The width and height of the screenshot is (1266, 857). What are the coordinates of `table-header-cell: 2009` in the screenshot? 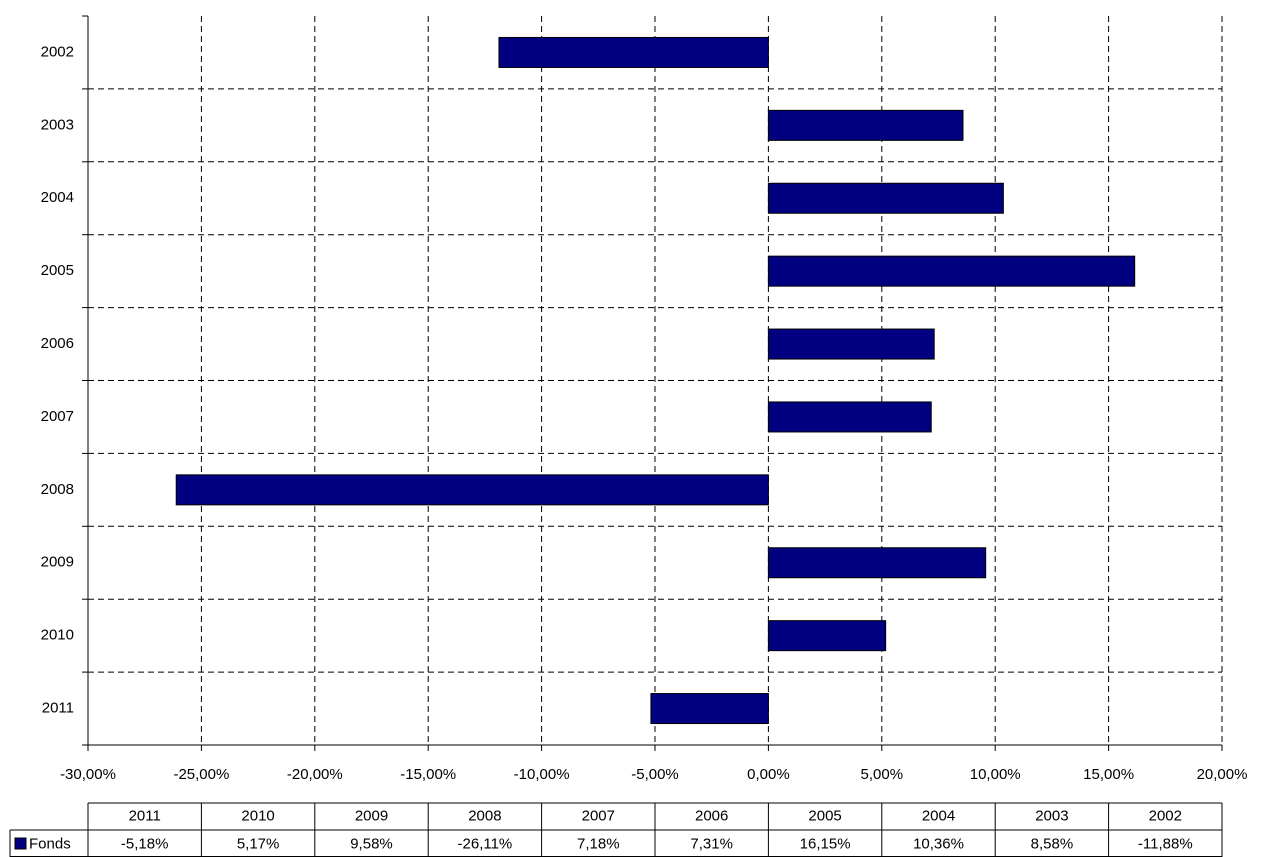 It's located at (371, 815).